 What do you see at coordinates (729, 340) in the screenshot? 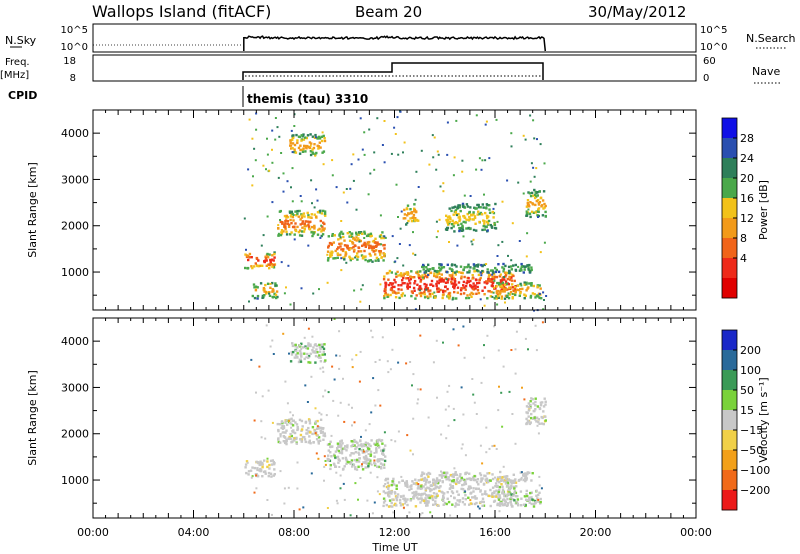
I see `velocity-color-swatch` at bounding box center [729, 340].